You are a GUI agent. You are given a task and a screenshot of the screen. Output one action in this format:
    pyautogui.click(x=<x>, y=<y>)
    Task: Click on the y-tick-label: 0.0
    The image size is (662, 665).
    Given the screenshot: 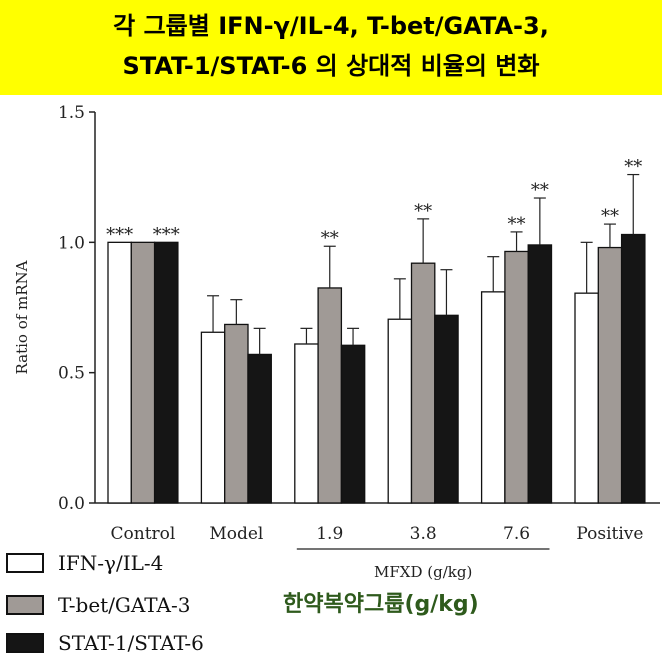 What is the action you would take?
    pyautogui.click(x=71, y=504)
    